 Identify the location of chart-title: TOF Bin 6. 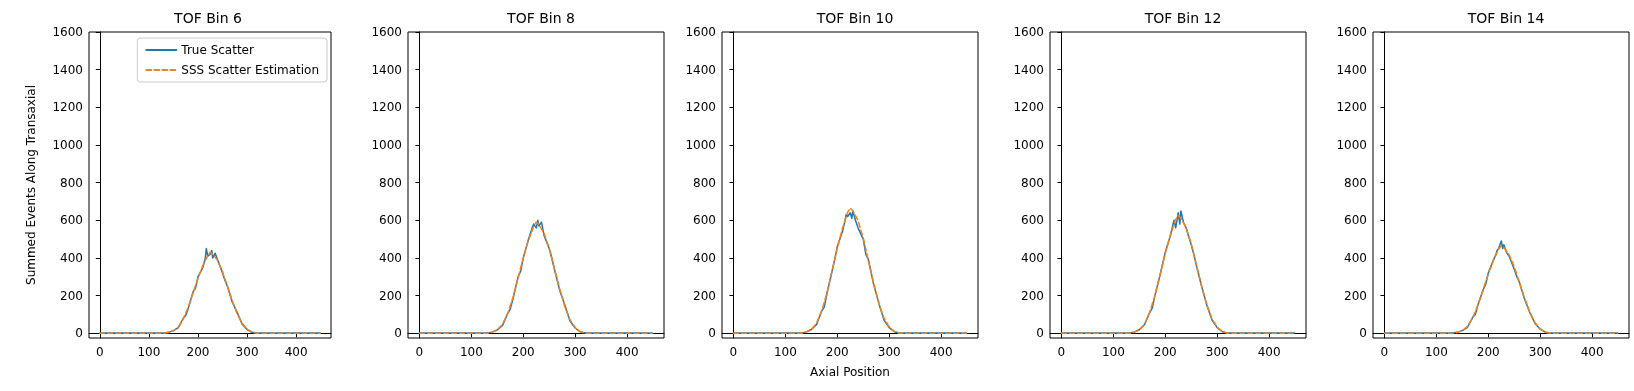
(207, 18).